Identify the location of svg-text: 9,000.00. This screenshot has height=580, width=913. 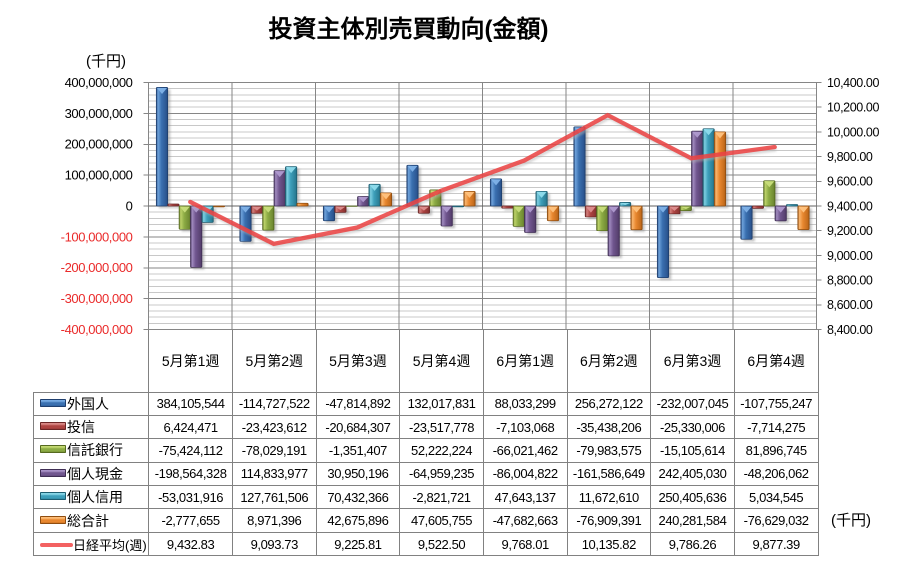
(850, 256).